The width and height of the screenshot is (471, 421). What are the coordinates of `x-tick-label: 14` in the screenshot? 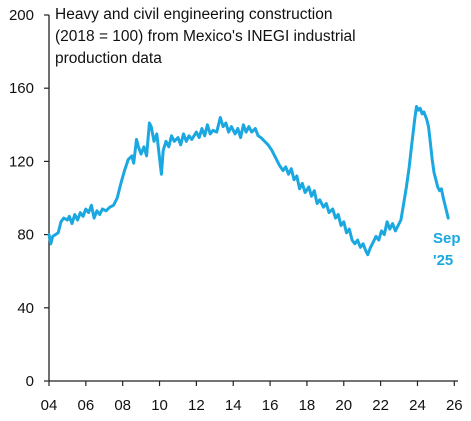 It's located at (233, 405).